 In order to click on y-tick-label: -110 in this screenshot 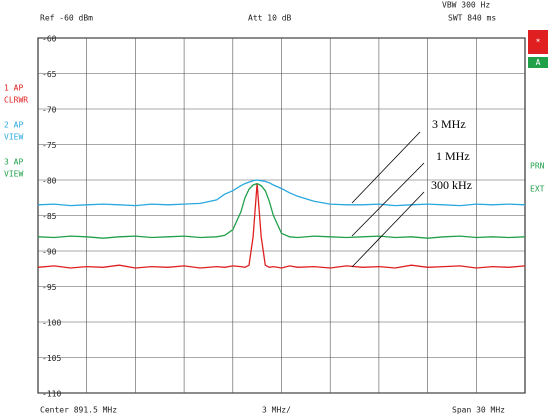, I will do `click(51, 394)`.